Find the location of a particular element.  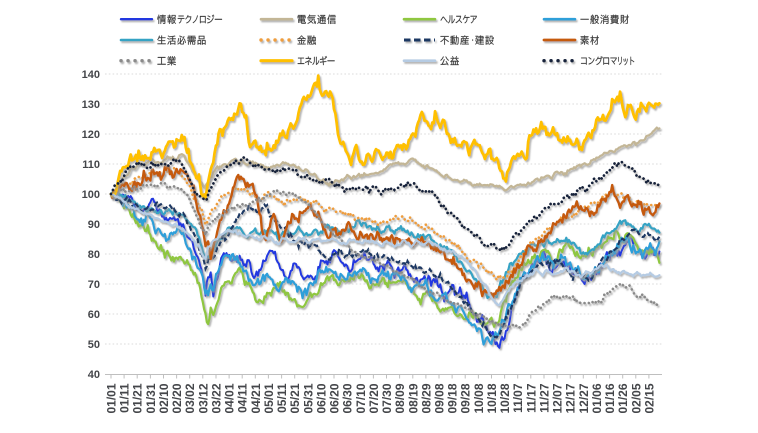

svg-text: 80 is located at coordinates (94, 255).